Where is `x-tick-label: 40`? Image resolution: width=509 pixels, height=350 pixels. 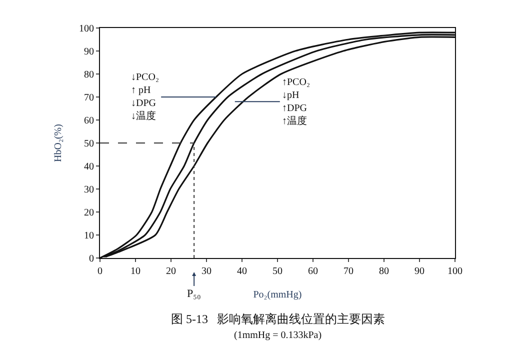
x-tick-label: 40 is located at coordinates (242, 271).